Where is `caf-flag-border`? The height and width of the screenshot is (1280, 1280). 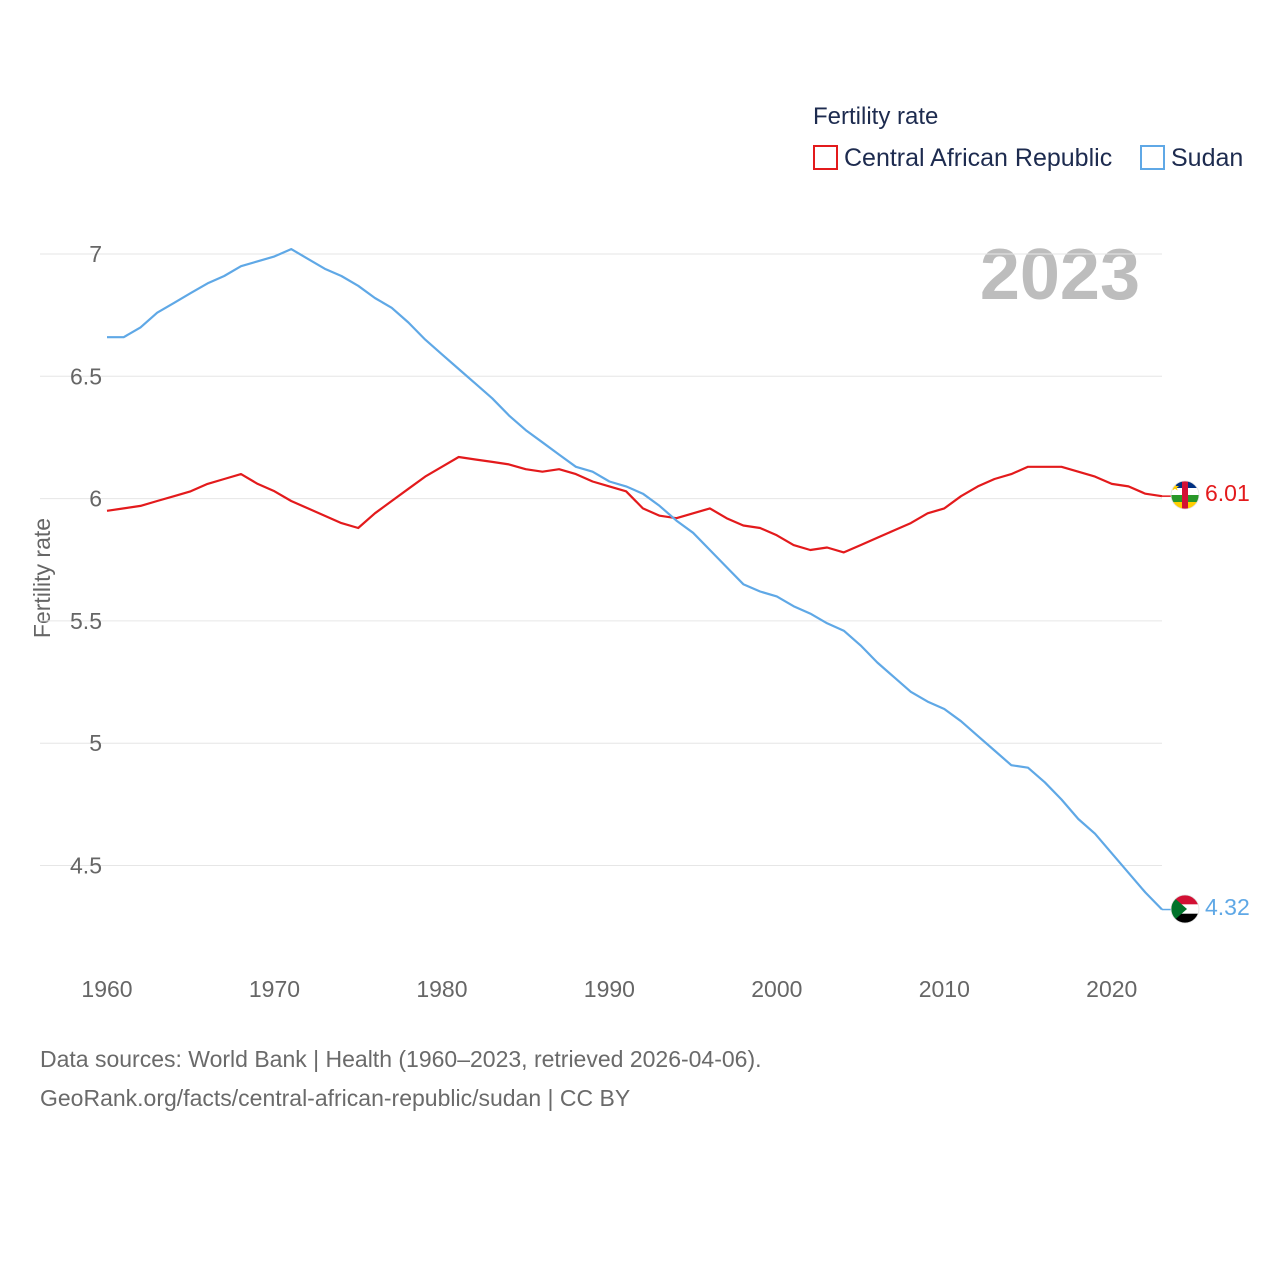
caf-flag-border is located at coordinates (1185, 495).